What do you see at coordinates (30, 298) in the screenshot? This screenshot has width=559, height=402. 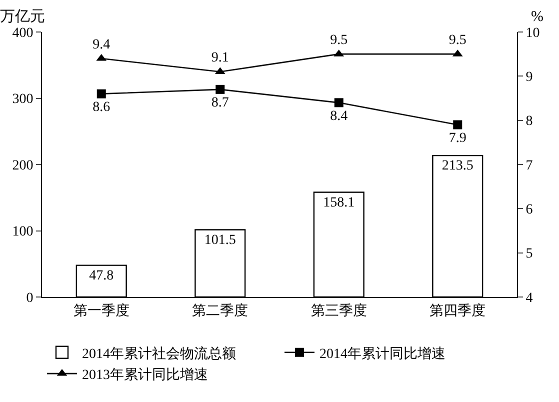 I see `y-tick-label: 0` at bounding box center [30, 298].